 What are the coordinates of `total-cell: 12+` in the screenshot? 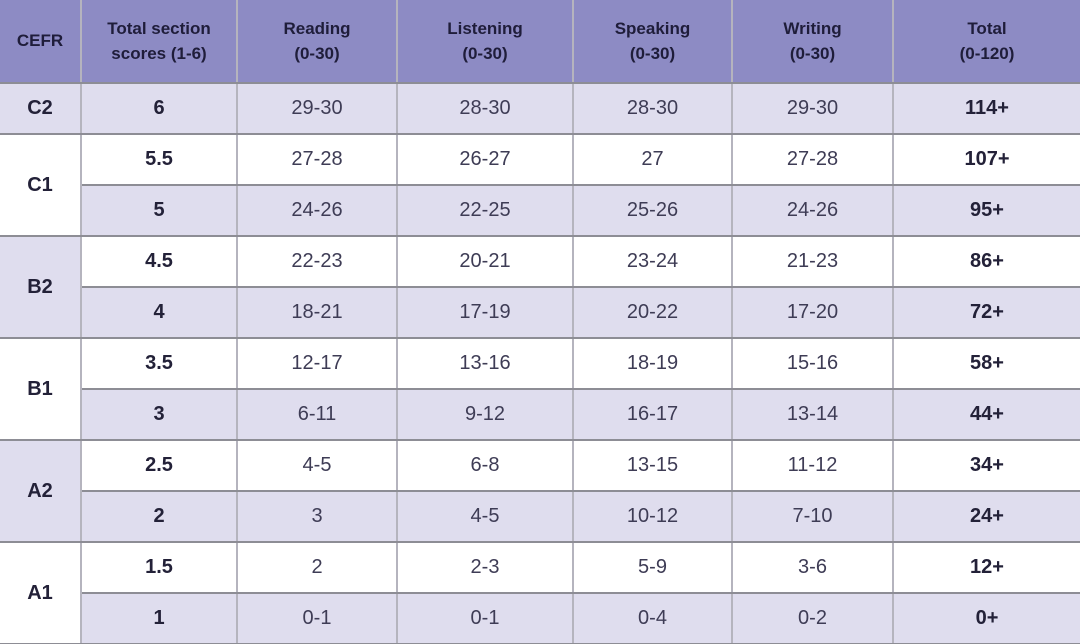 It's located at (986, 567).